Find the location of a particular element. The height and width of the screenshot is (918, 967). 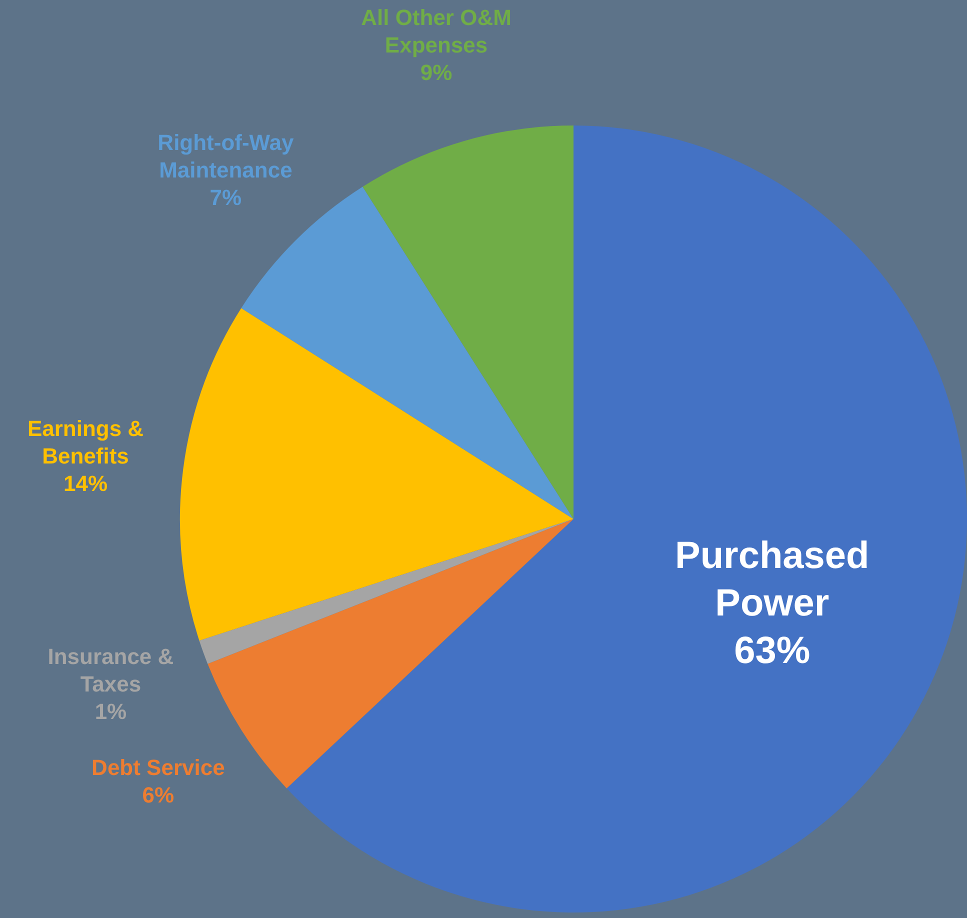

data-label: 6% is located at coordinates (158, 795).